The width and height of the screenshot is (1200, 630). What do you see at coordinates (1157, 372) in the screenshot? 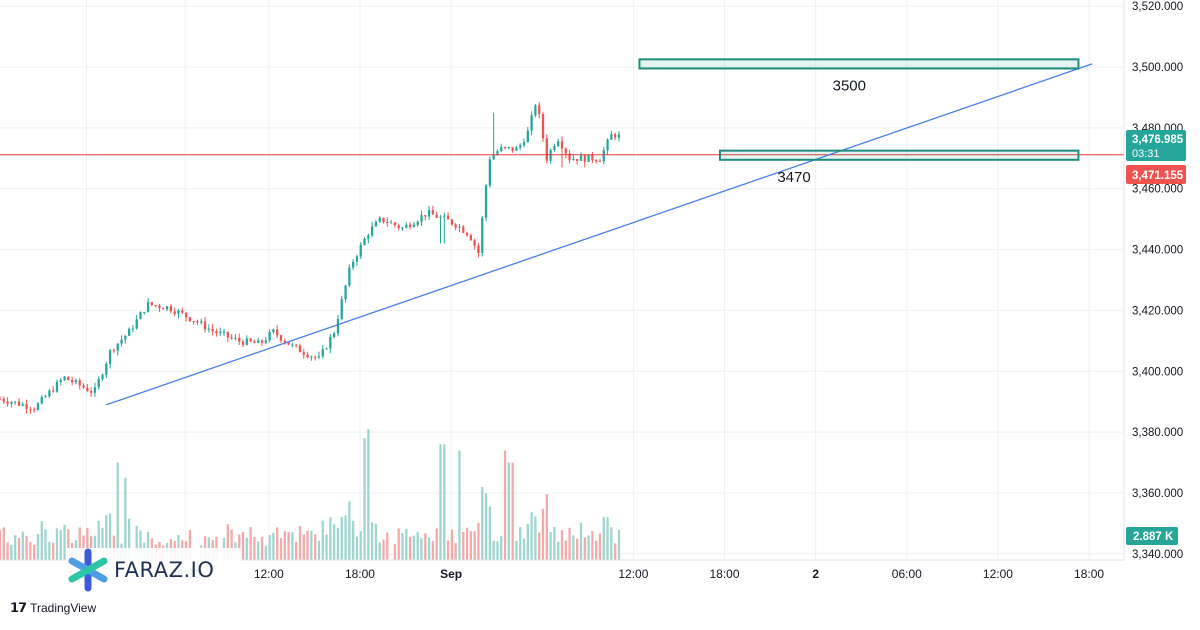
I see `y-tick-label: 3,400.000` at bounding box center [1157, 372].